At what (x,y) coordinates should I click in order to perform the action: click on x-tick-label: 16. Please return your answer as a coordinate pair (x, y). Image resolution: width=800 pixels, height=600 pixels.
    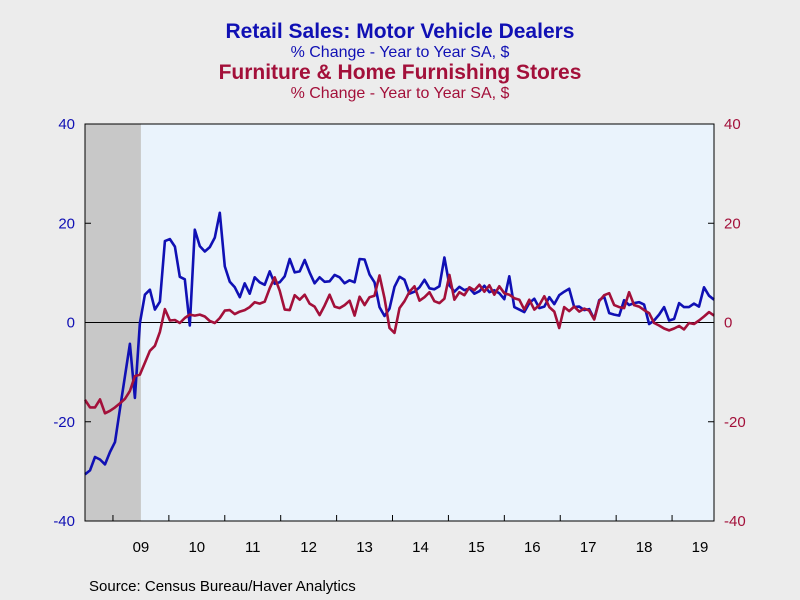
    Looking at the image, I should click on (532, 547).